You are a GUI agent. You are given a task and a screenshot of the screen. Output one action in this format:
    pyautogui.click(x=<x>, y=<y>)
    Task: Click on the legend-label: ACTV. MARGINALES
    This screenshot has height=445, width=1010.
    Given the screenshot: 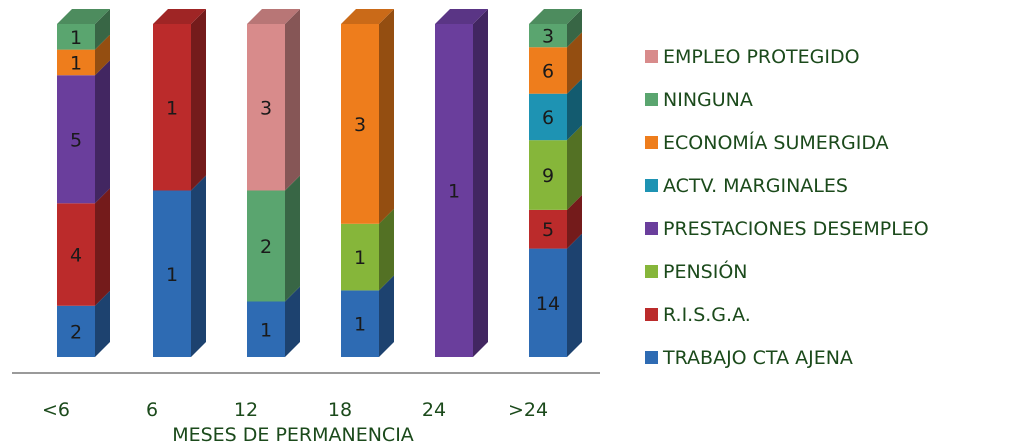 What is the action you would take?
    pyautogui.click(x=755, y=186)
    